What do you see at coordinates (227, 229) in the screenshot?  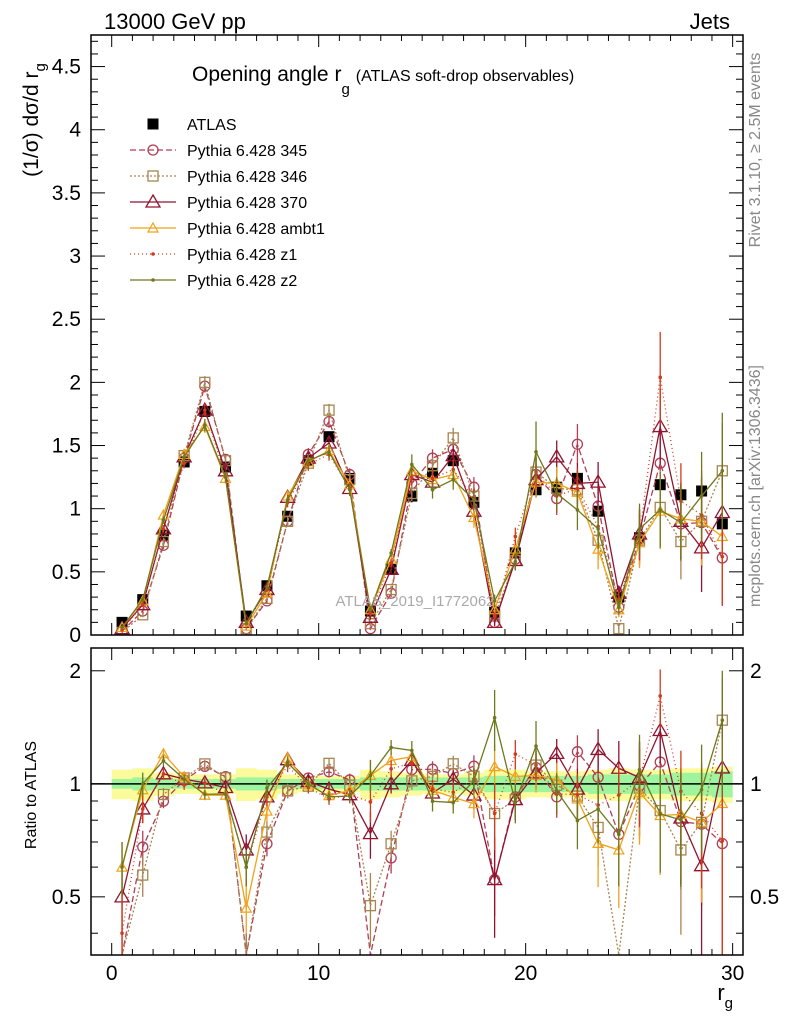 I see `legend-entry-4: Pythia 6.428 ambt1` at bounding box center [227, 229].